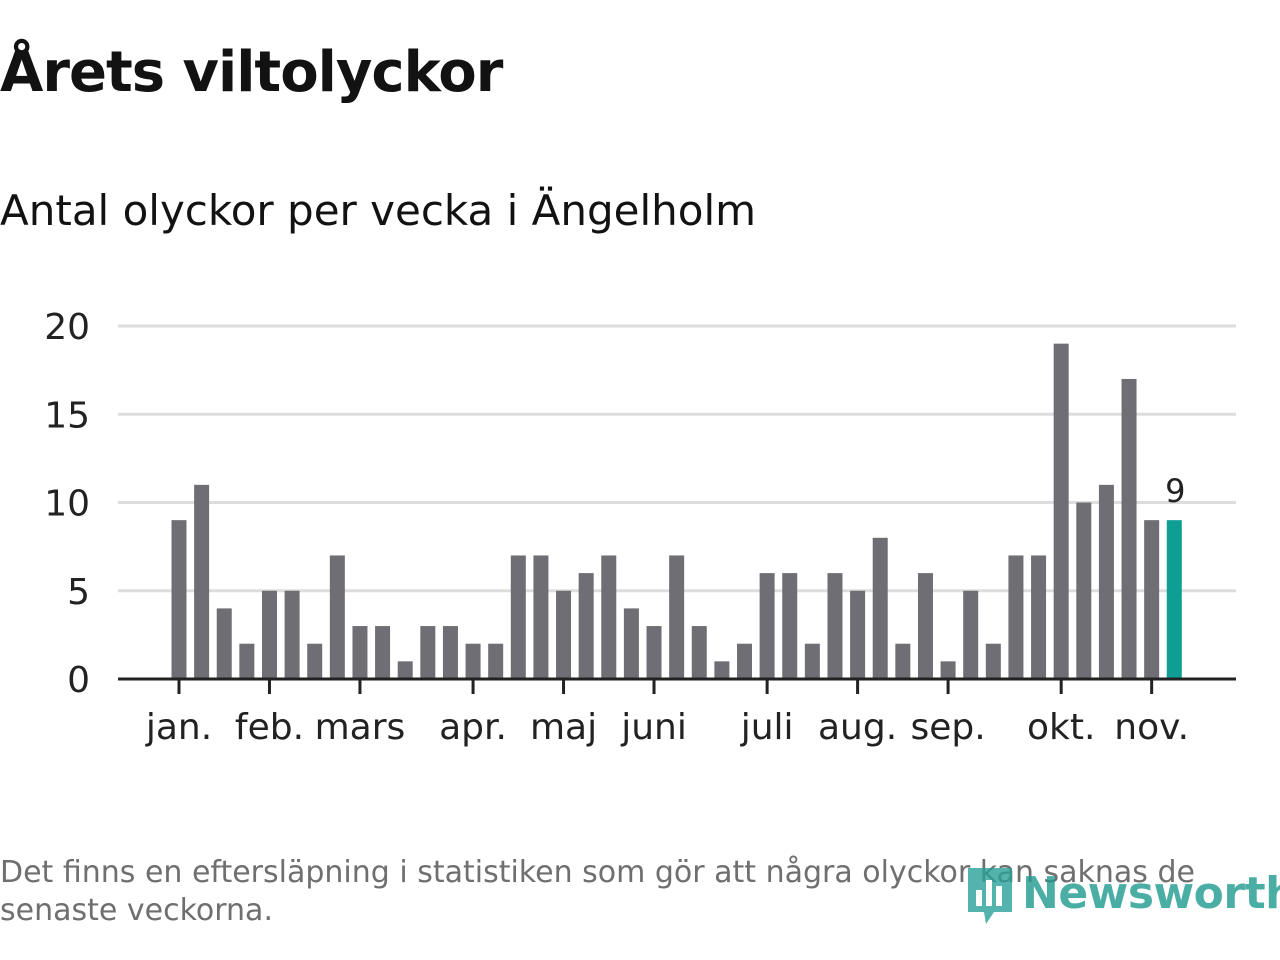 The height and width of the screenshot is (960, 1280). What do you see at coordinates (78, 680) in the screenshot?
I see `y-tick-label: 0` at bounding box center [78, 680].